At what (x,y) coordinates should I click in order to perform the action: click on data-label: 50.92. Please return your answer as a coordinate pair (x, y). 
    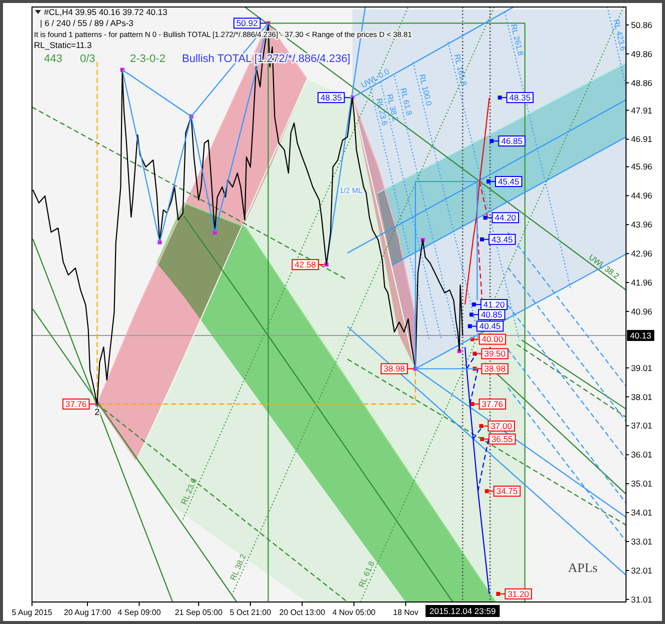
    Looking at the image, I should click on (247, 23).